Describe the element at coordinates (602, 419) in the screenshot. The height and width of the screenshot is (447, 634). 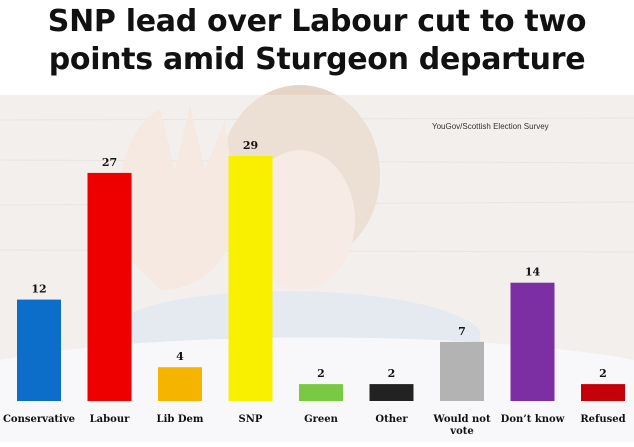
I see `category-label: Refused` at that location.